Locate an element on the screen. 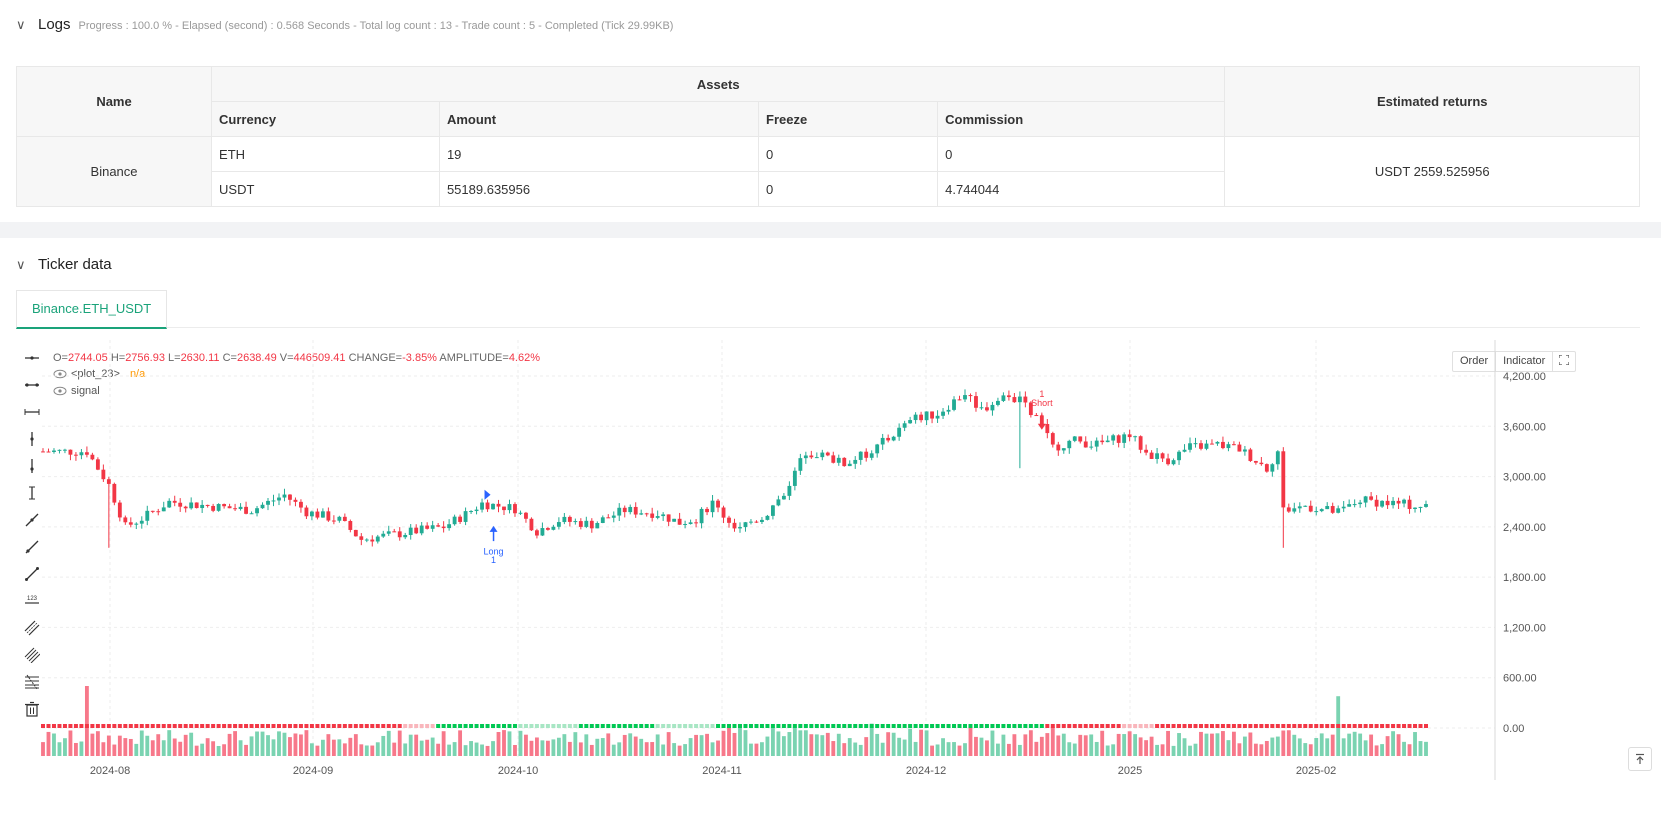 The width and height of the screenshot is (1661, 831). close-value: 2638.49 is located at coordinates (256, 358).